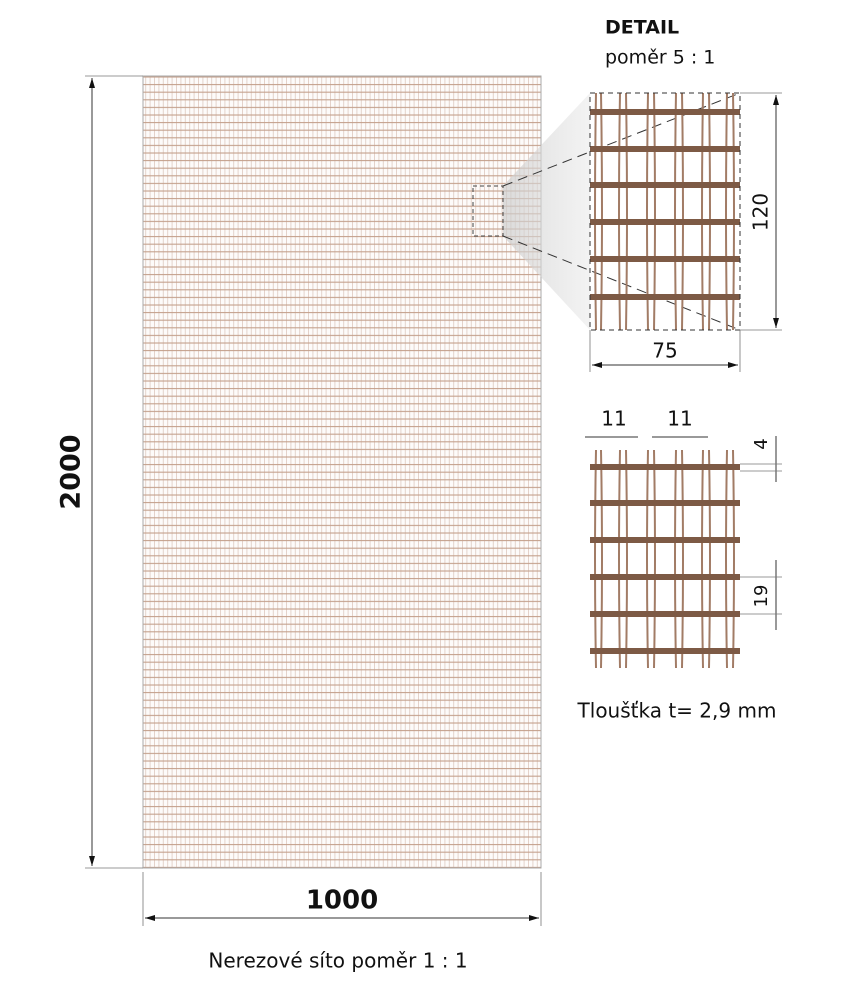 The height and width of the screenshot is (1004, 853). What do you see at coordinates (660, 58) in the screenshot?
I see `detail-scale: poměr 5 : 1` at bounding box center [660, 58].